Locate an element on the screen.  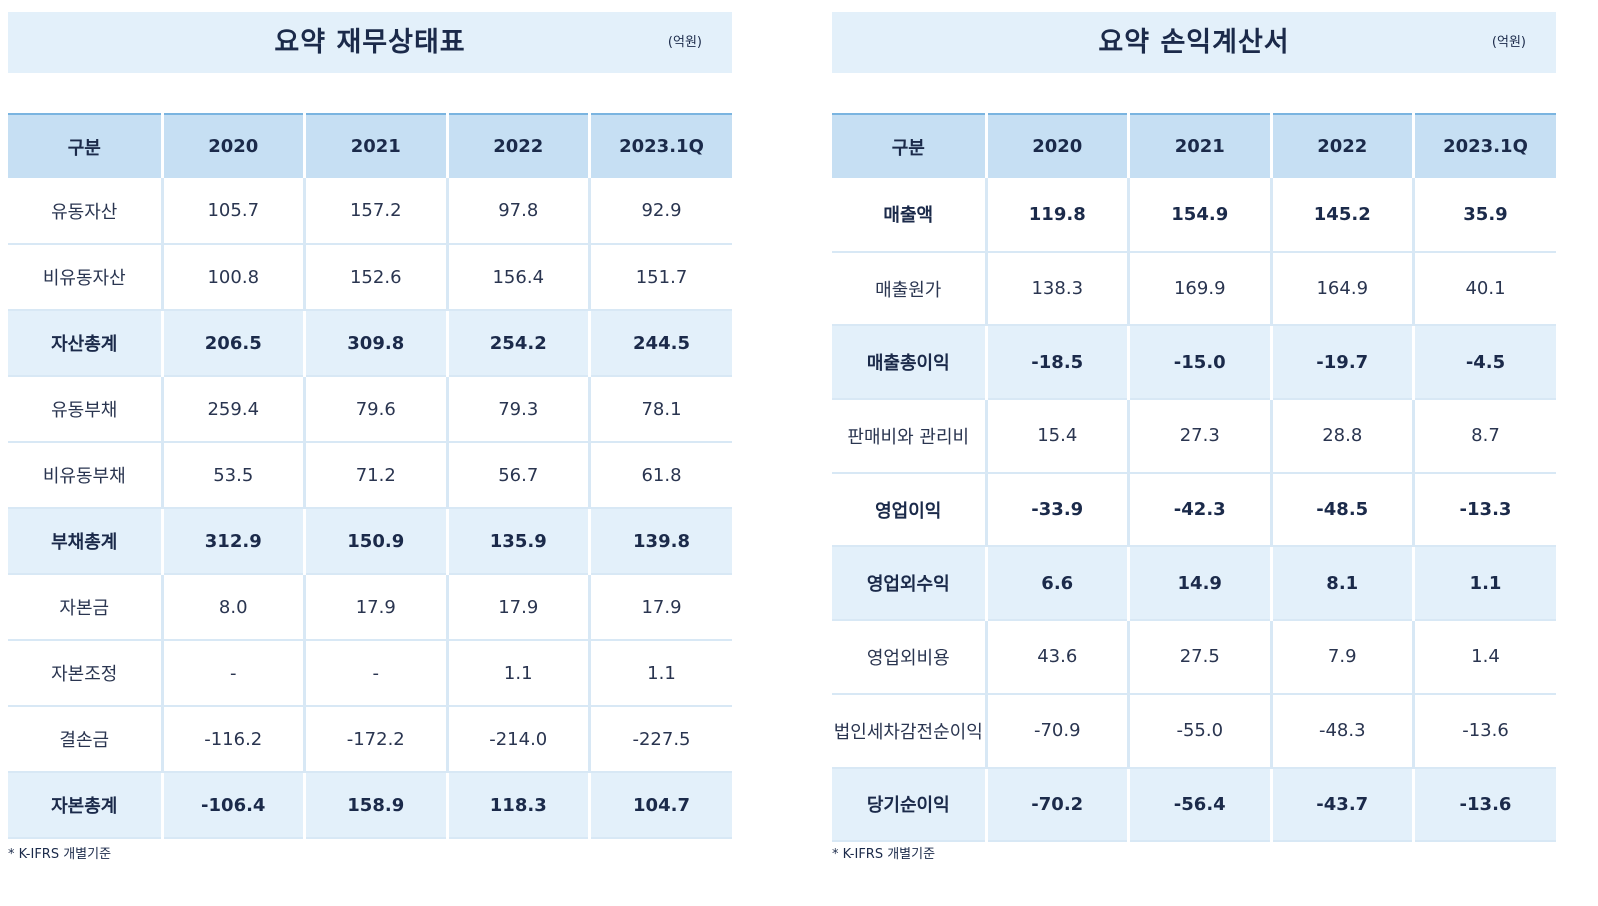
table-cell: 254.2 is located at coordinates (517, 343).